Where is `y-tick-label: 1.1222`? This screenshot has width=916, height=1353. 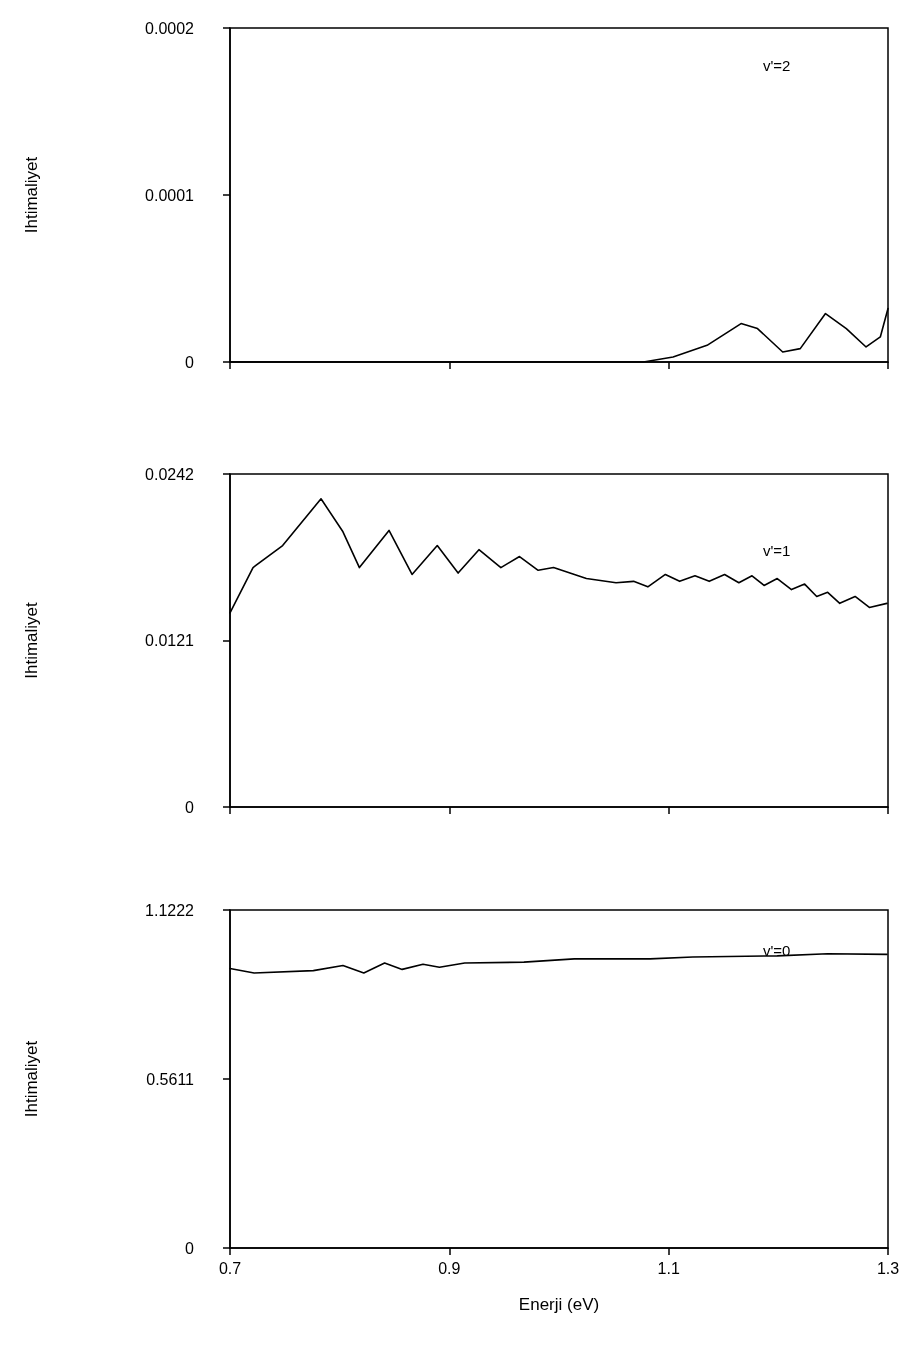
y-tick-label: 1.1222 is located at coordinates (170, 910).